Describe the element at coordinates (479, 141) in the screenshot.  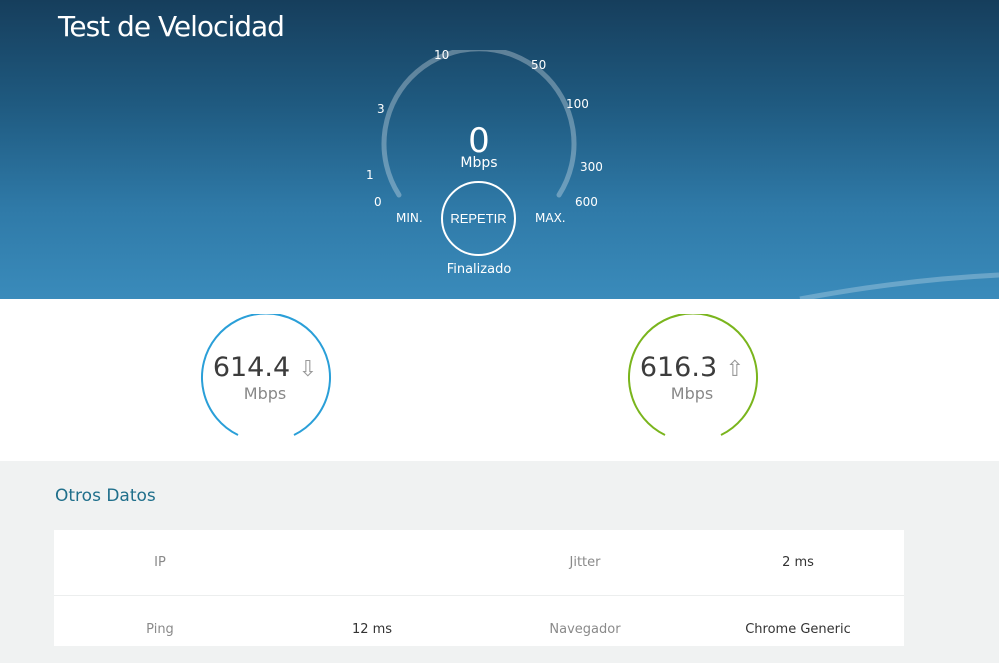
I see `current-speed-value: 0` at that location.